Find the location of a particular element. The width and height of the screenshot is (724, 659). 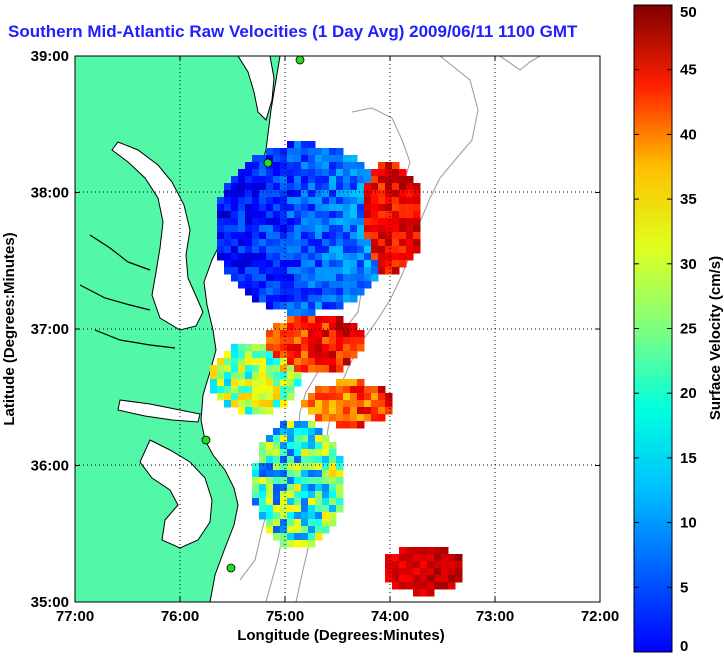

chesapeake-bay is located at coordinates (157, 236).